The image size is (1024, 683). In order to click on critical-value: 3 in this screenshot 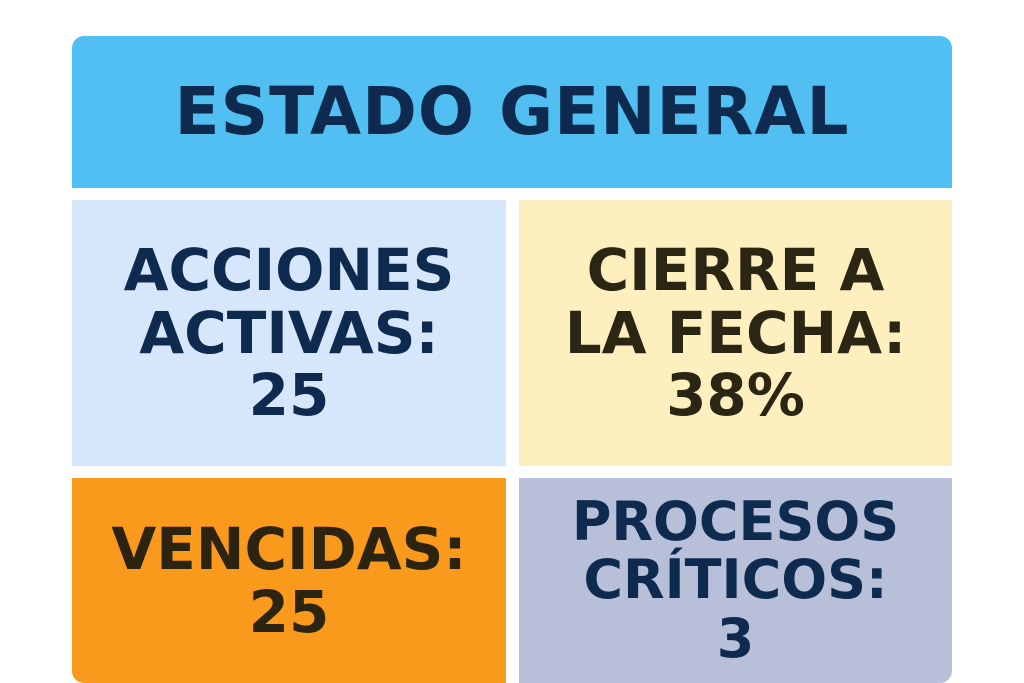, I will do `click(735, 638)`.